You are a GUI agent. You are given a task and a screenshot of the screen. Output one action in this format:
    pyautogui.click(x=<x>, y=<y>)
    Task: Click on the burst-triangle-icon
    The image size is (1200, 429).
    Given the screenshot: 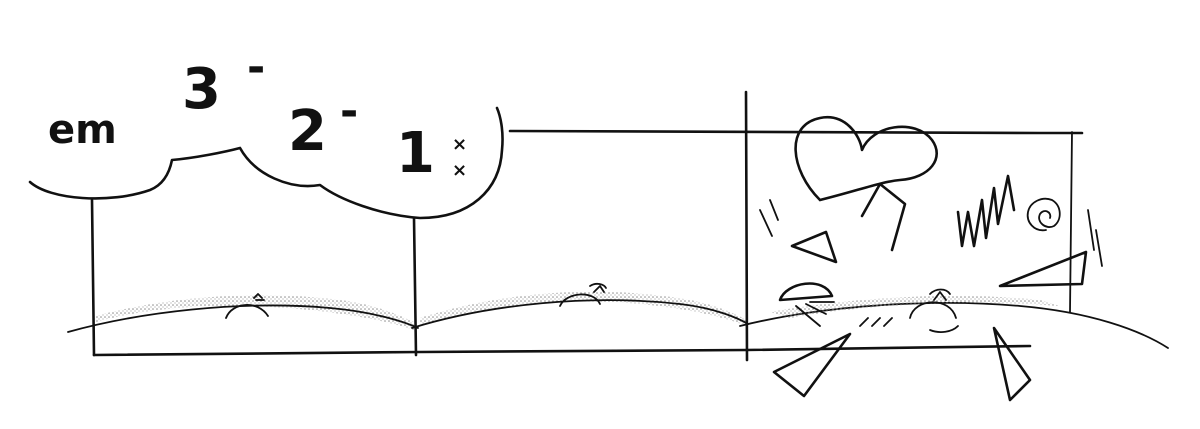 What is the action you would take?
    pyautogui.click(x=931, y=300)
    